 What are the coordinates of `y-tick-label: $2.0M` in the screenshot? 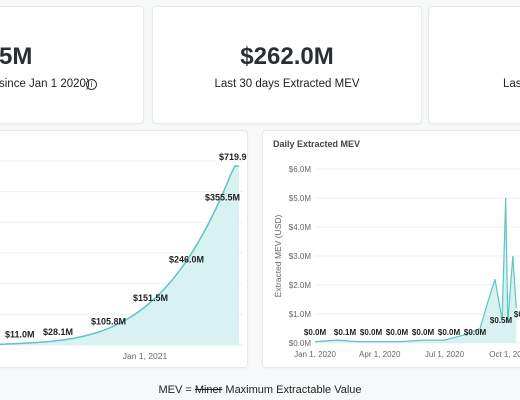 It's located at (300, 285).